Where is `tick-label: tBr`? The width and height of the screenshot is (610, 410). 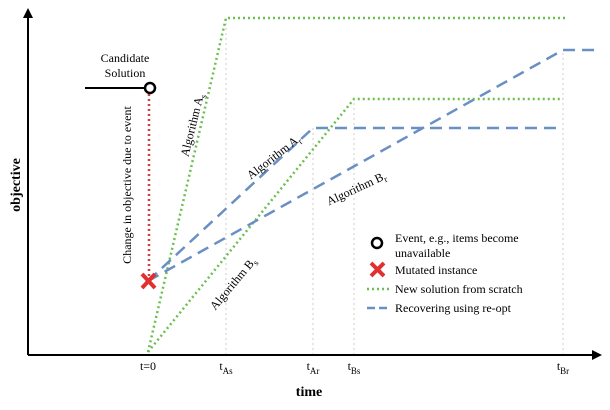
tick-label: tBr is located at coordinates (563, 367).